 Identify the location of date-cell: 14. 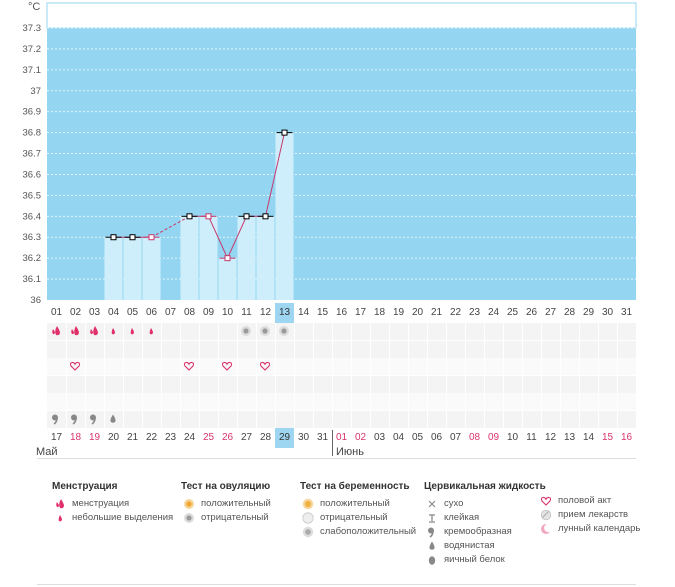
(588, 437).